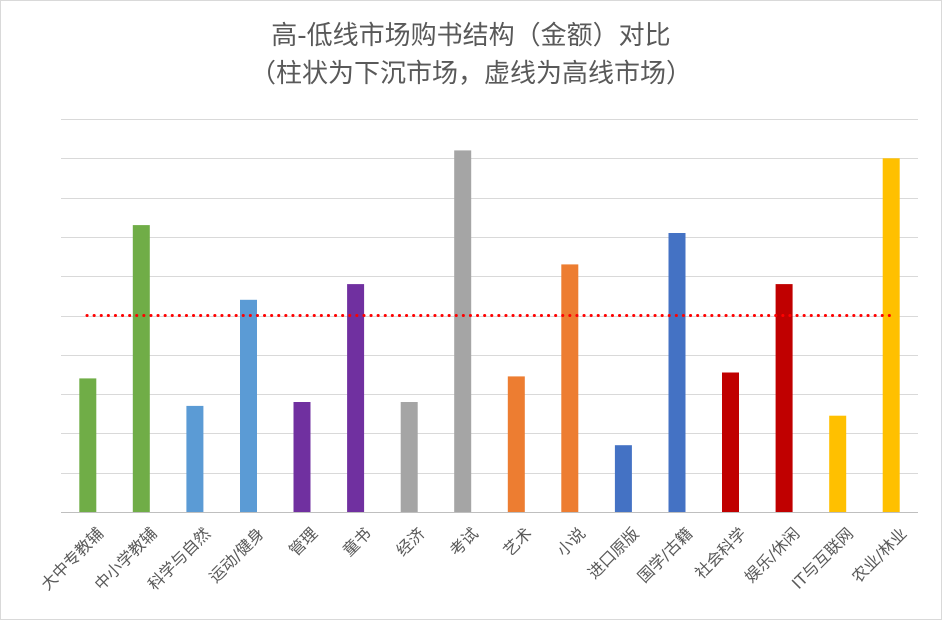  Describe the element at coordinates (518, 542) in the screenshot. I see `x-tick-label: 艺术` at that location.